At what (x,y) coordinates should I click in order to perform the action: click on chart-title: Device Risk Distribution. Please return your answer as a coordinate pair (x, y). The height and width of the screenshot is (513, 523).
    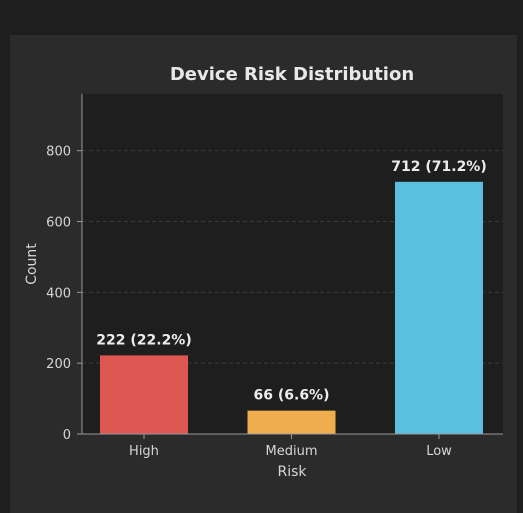
    Looking at the image, I should click on (292, 74).